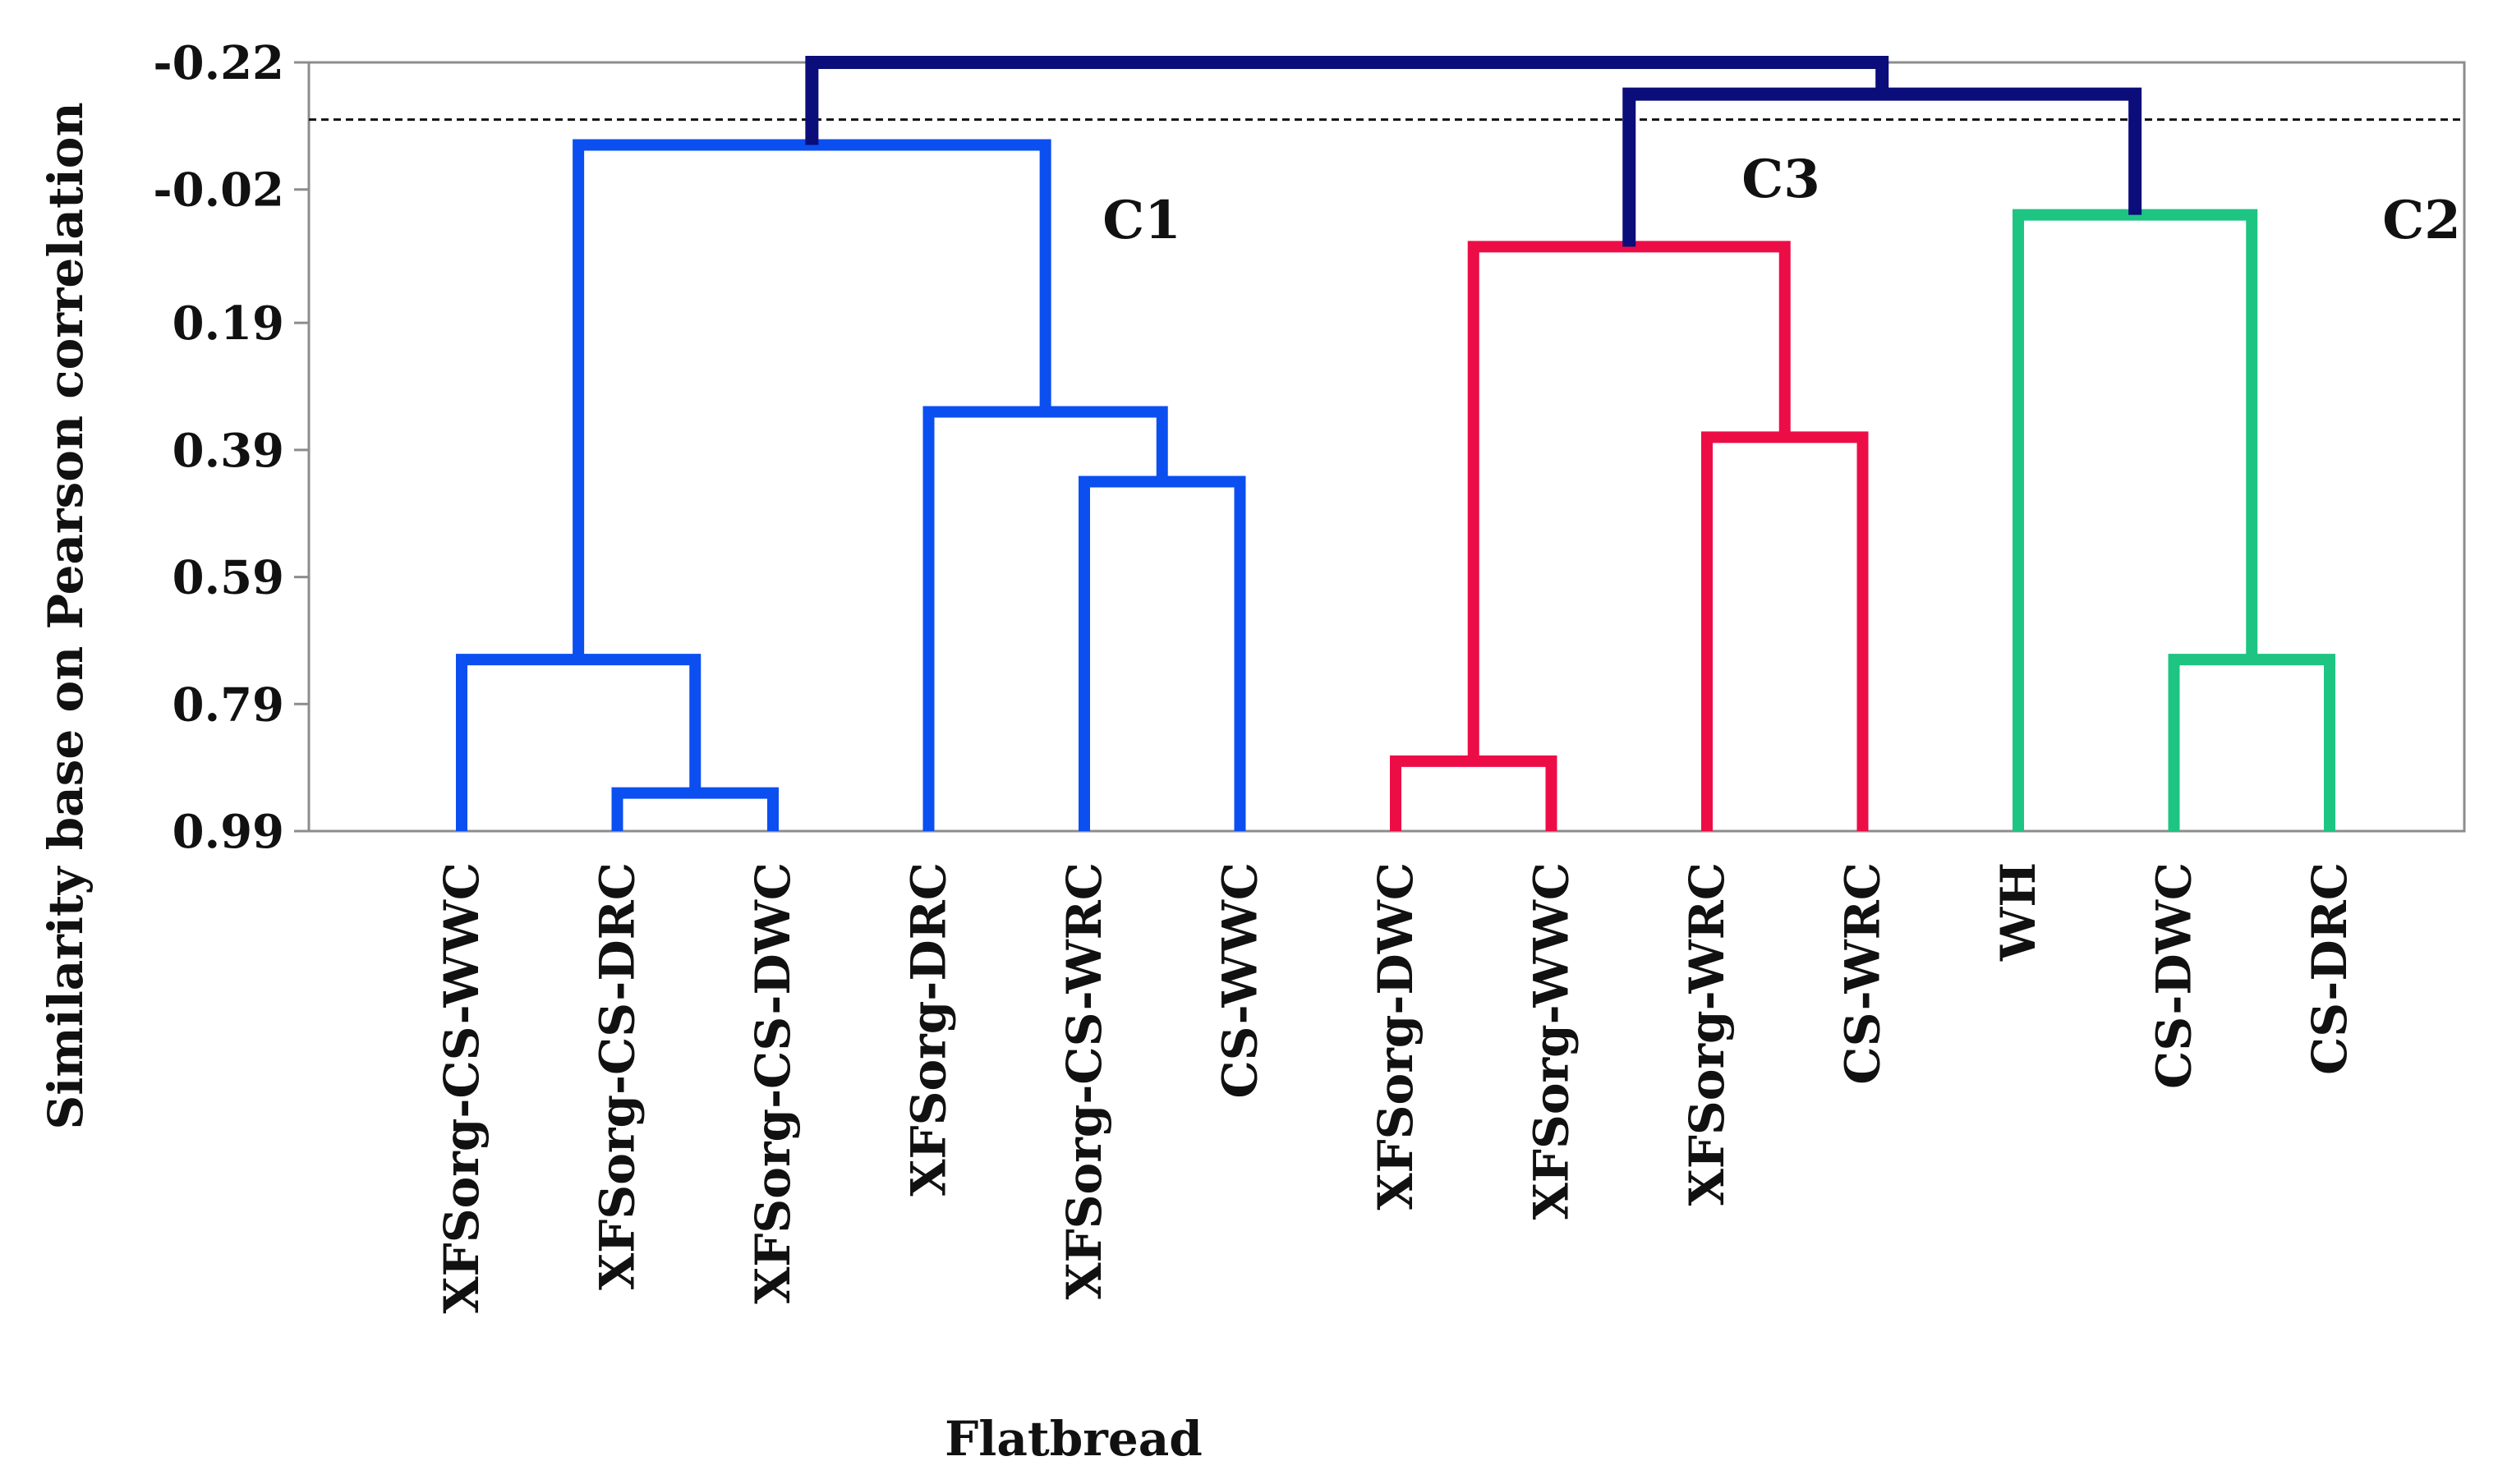 Image resolution: width=2498 pixels, height=1484 pixels. I want to click on leaf-label: CS-DRC, so click(2330, 969).